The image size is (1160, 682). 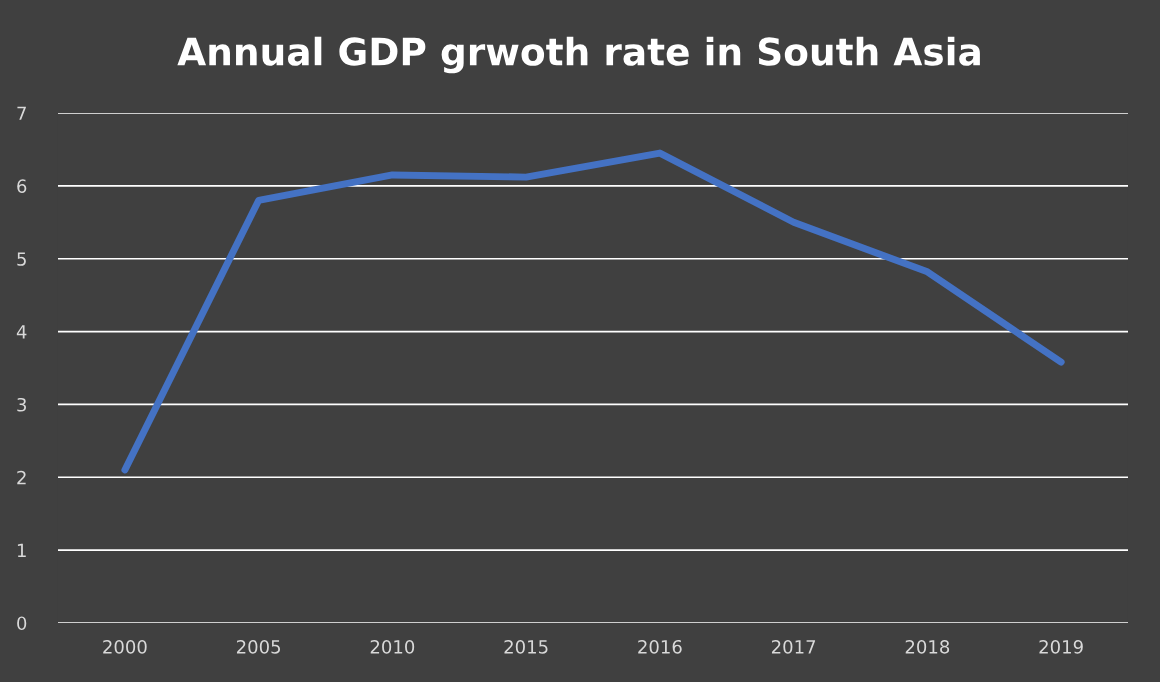 What do you see at coordinates (21, 550) in the screenshot?
I see `y-tick-label: 1` at bounding box center [21, 550].